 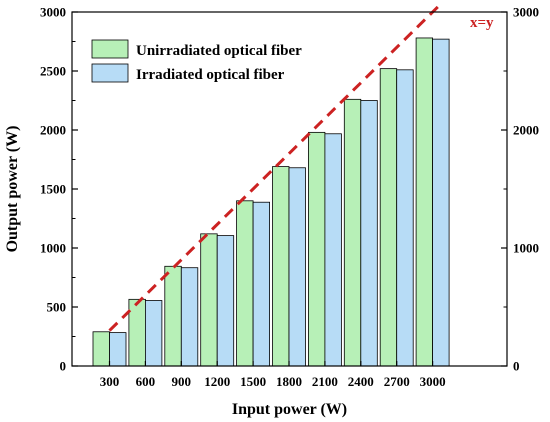 What do you see at coordinates (289, 409) in the screenshot?
I see `x-axis-title: Input power (W)` at bounding box center [289, 409].